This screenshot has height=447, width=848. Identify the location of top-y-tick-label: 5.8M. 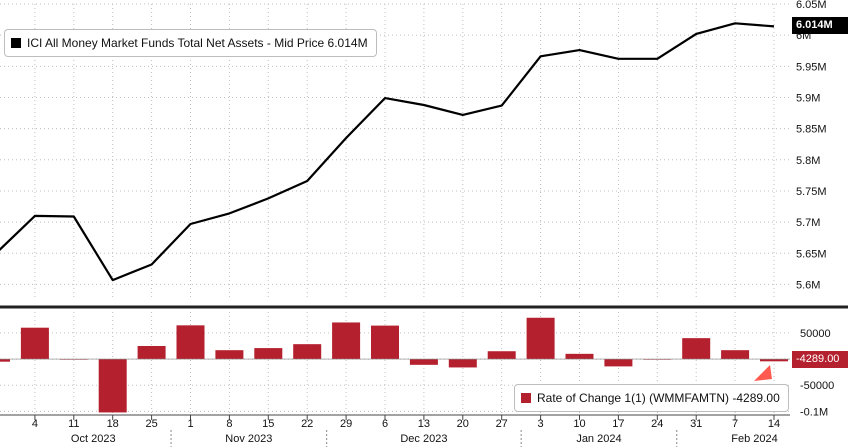
(808, 161).